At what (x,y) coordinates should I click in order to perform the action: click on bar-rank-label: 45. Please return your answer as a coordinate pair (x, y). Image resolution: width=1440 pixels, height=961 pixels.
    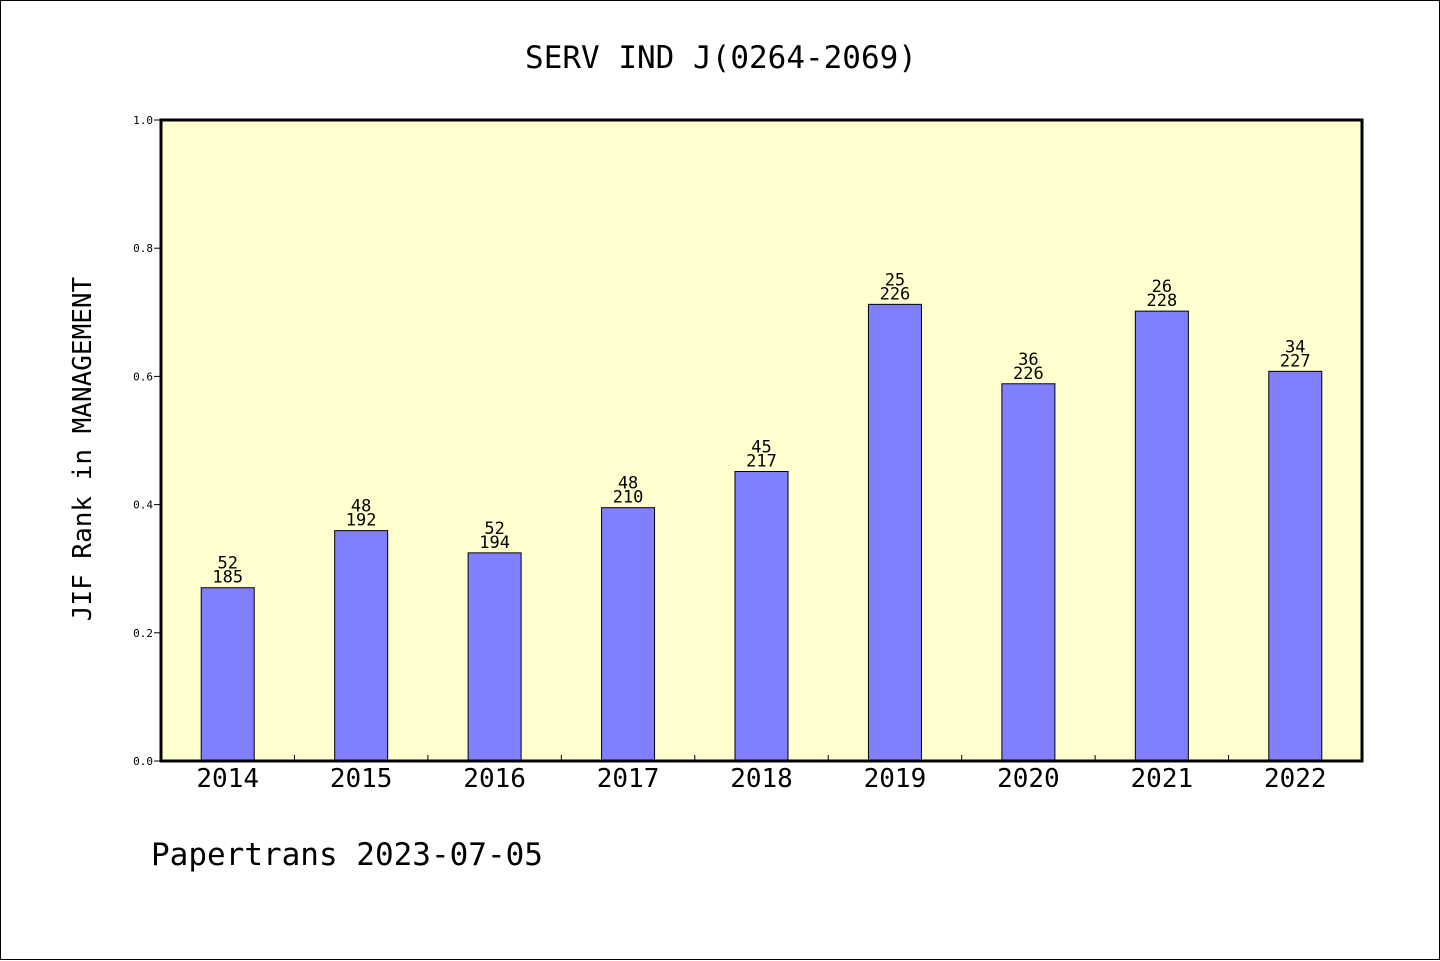
    Looking at the image, I should click on (761, 448).